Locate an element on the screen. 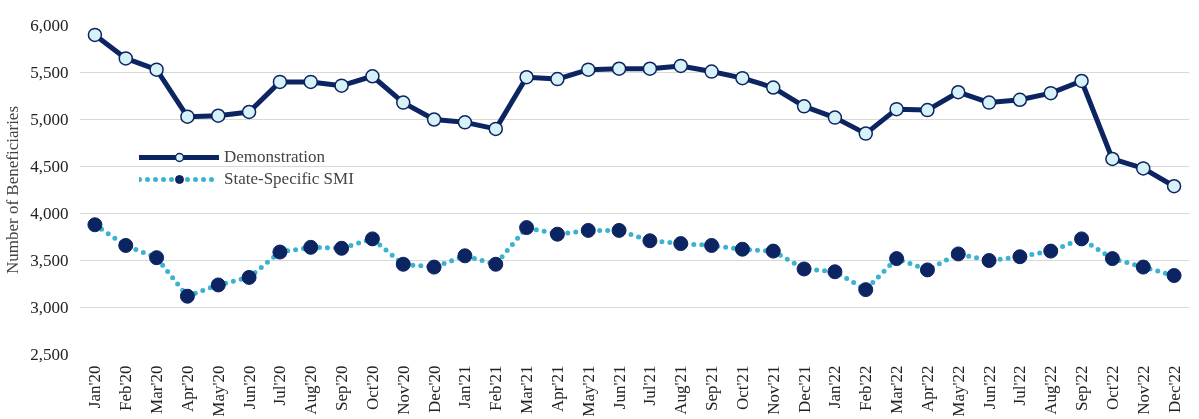  x-tick-label: Oct'20 is located at coordinates (372, 388).